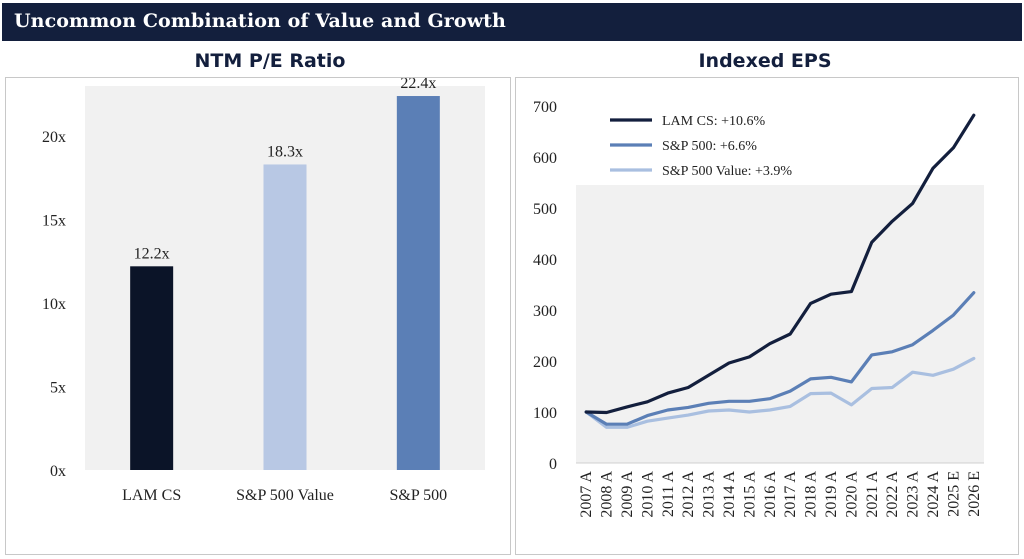 The height and width of the screenshot is (559, 1024). What do you see at coordinates (418, 85) in the screenshot?
I see `pe-bar-value-label: 22.4x` at bounding box center [418, 85].